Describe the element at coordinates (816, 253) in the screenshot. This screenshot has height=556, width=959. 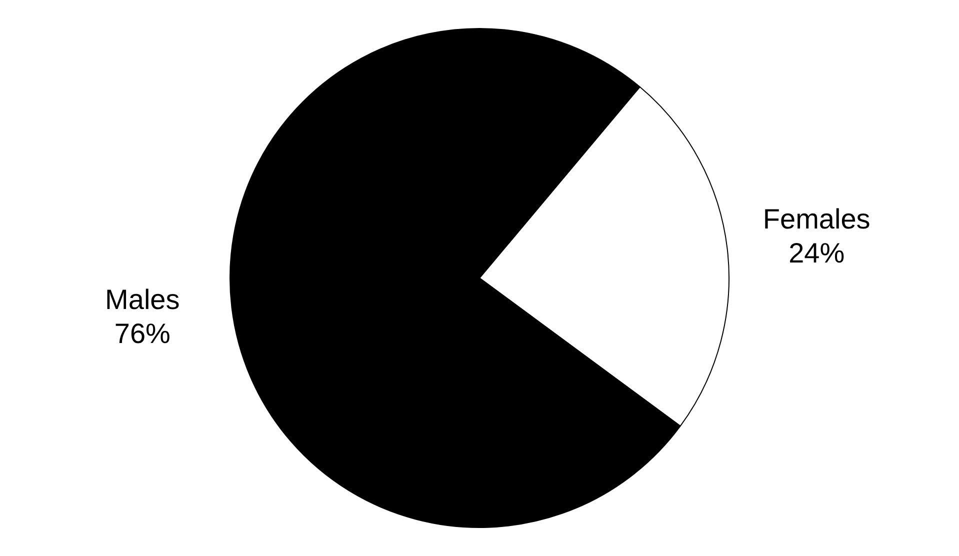
I see `data-label: 24%` at that location.